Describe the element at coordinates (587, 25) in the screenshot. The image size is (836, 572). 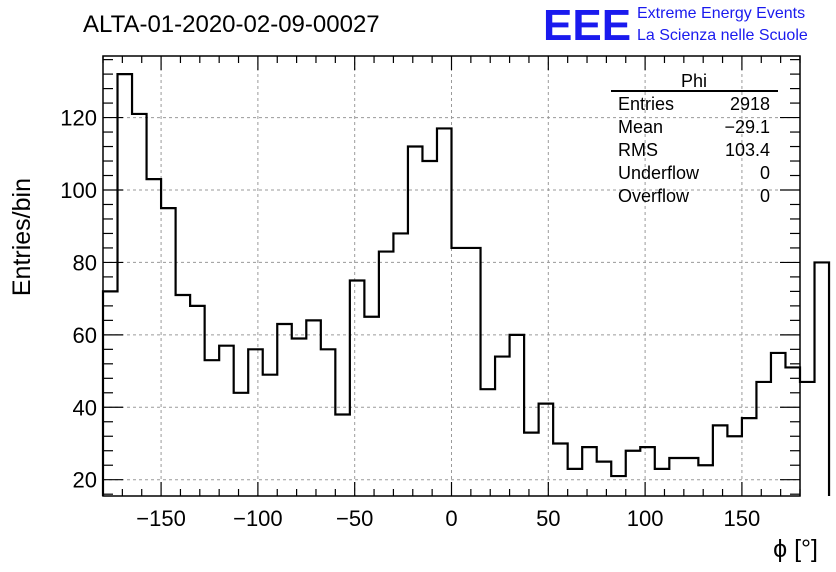
I see `eee-logo-mark: EEE` at that location.